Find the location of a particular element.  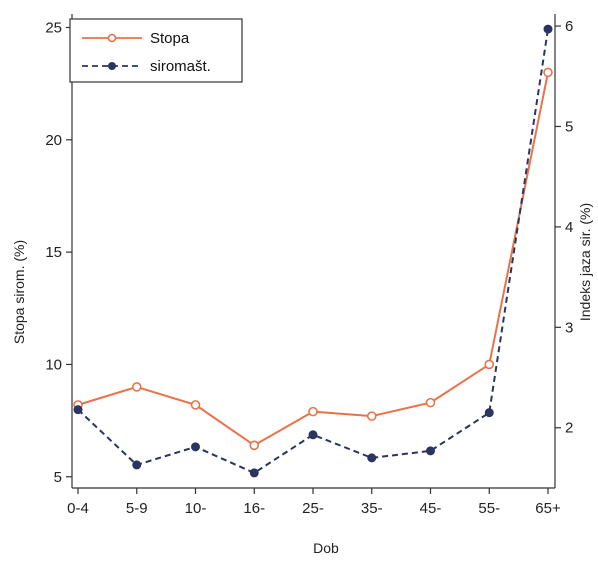

y-left-tick-label: 20 is located at coordinates (53, 140).